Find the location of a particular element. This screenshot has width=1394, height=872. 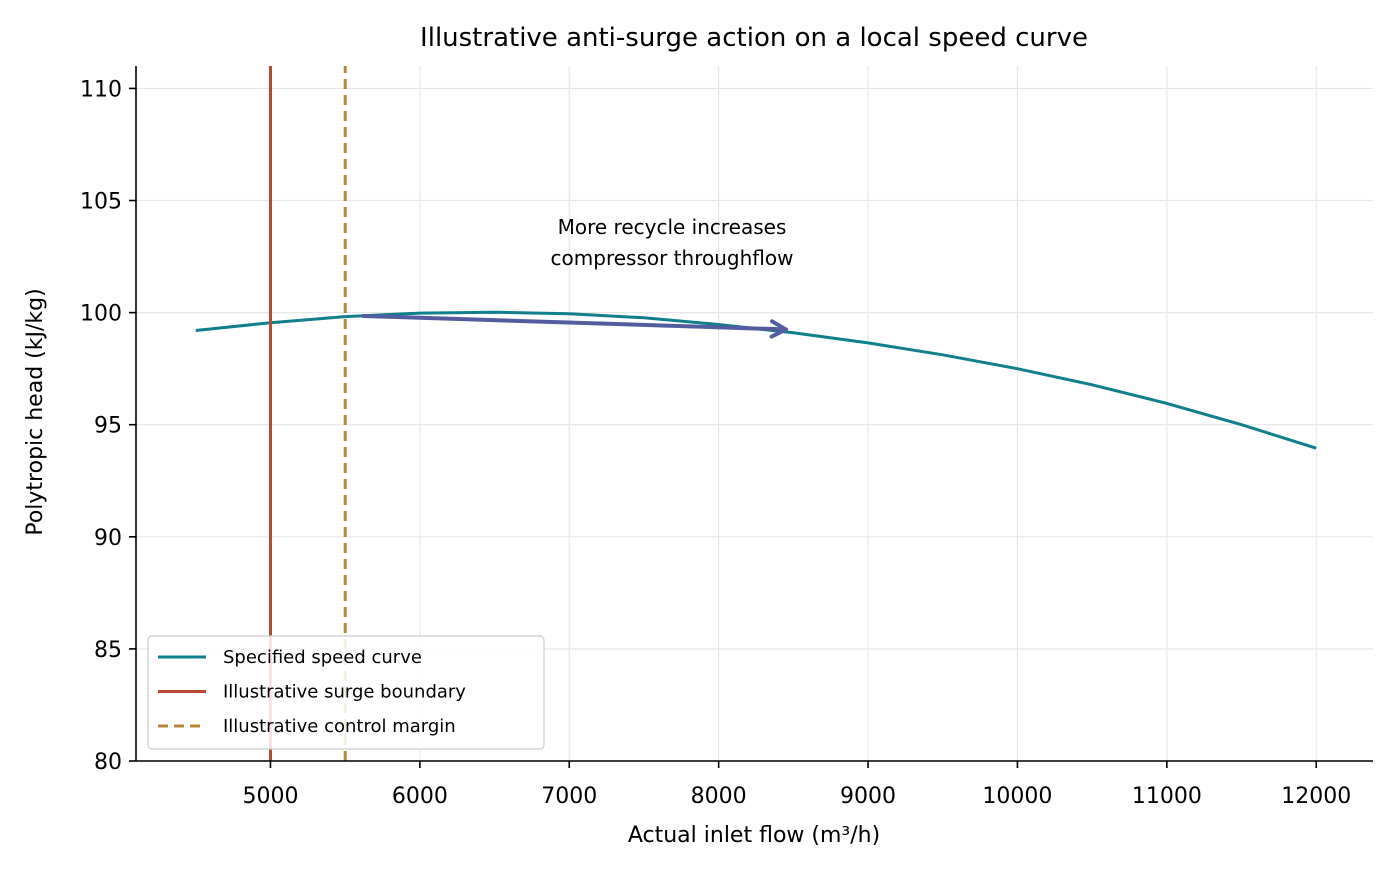

y-axis-label: Polytropic head (kJ/kg) is located at coordinates (35, 411).